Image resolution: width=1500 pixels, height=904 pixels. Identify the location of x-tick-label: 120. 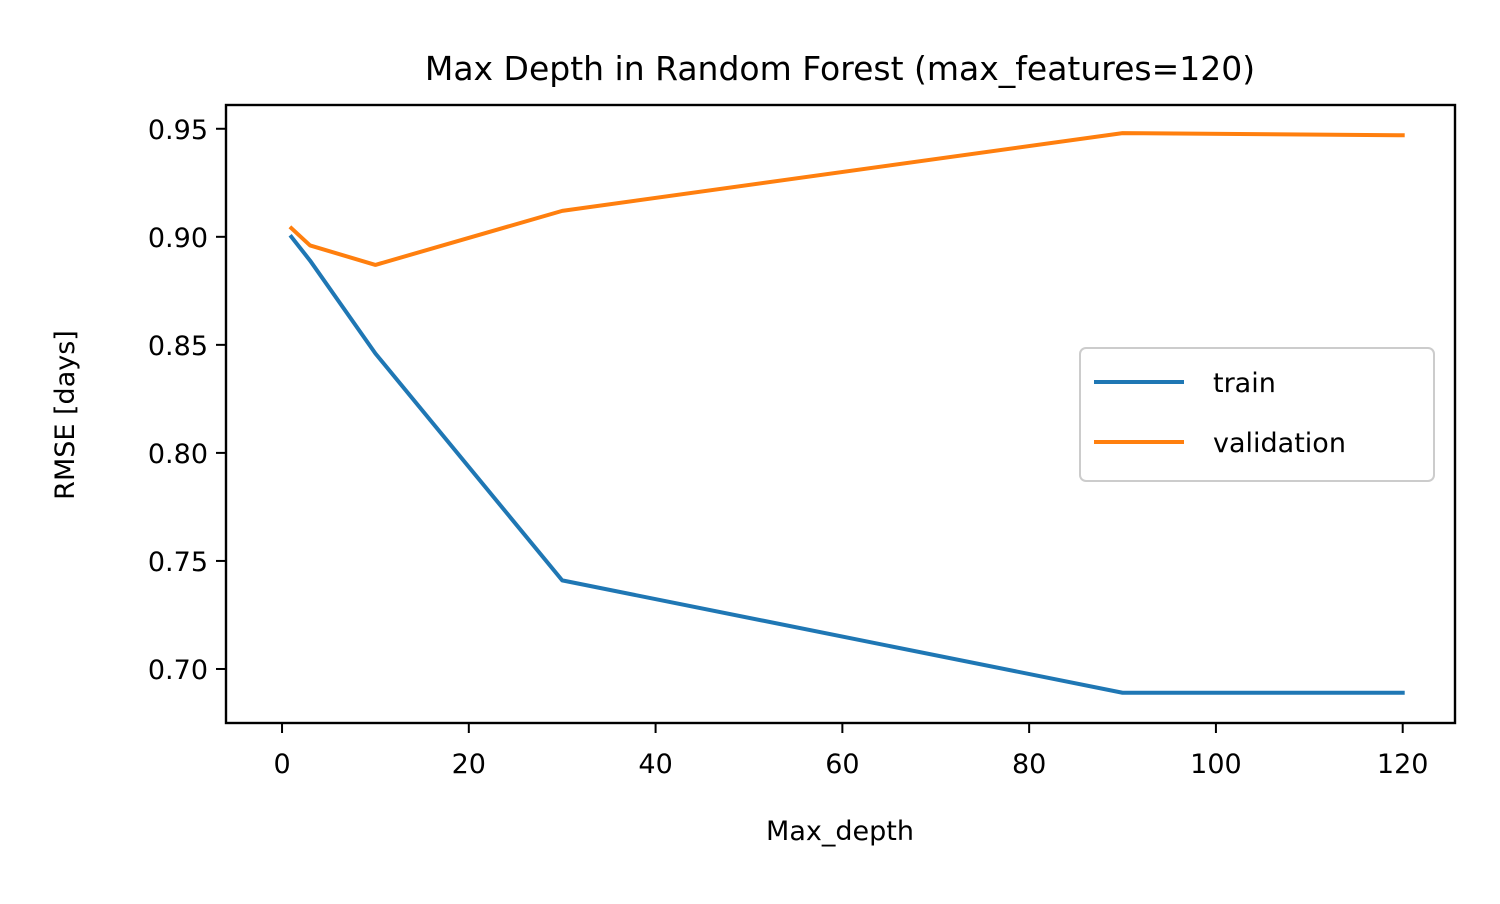
(1403, 764).